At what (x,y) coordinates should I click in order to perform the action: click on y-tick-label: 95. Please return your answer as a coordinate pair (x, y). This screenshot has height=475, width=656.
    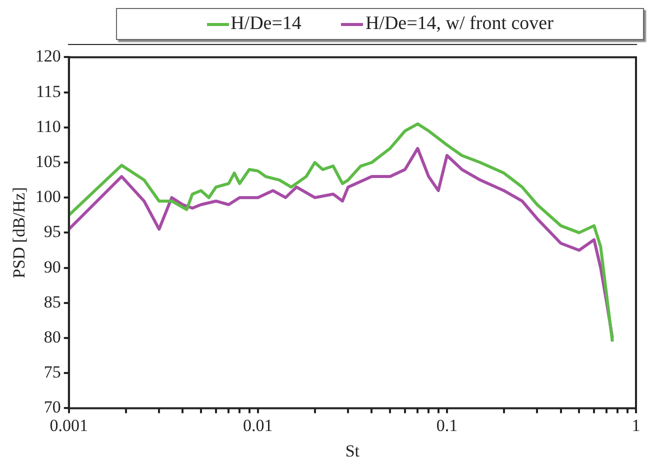
    Looking at the image, I should click on (52, 232).